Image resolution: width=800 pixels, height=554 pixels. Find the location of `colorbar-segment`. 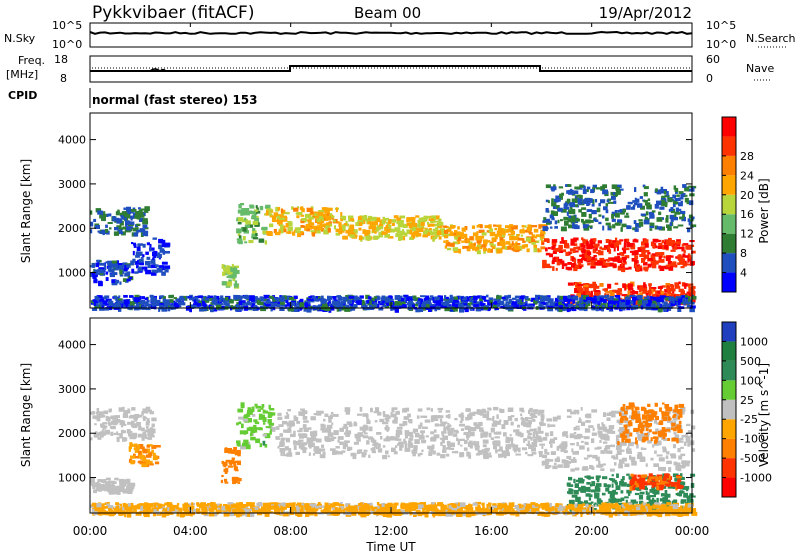

colorbar-segment is located at coordinates (729, 243).